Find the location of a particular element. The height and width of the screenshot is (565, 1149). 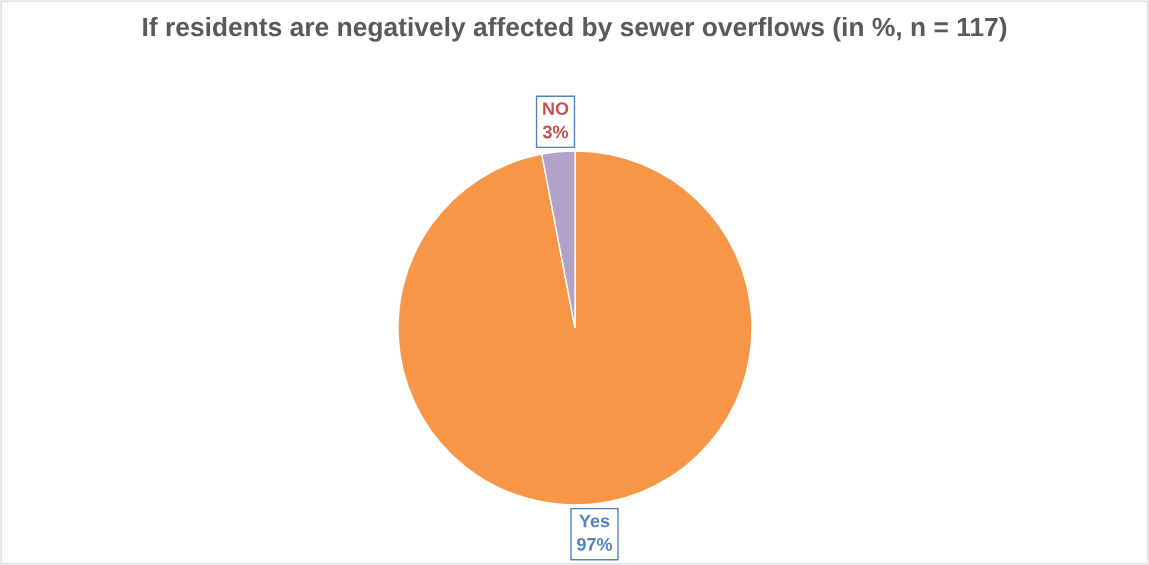

data-label: 97% is located at coordinates (595, 544).